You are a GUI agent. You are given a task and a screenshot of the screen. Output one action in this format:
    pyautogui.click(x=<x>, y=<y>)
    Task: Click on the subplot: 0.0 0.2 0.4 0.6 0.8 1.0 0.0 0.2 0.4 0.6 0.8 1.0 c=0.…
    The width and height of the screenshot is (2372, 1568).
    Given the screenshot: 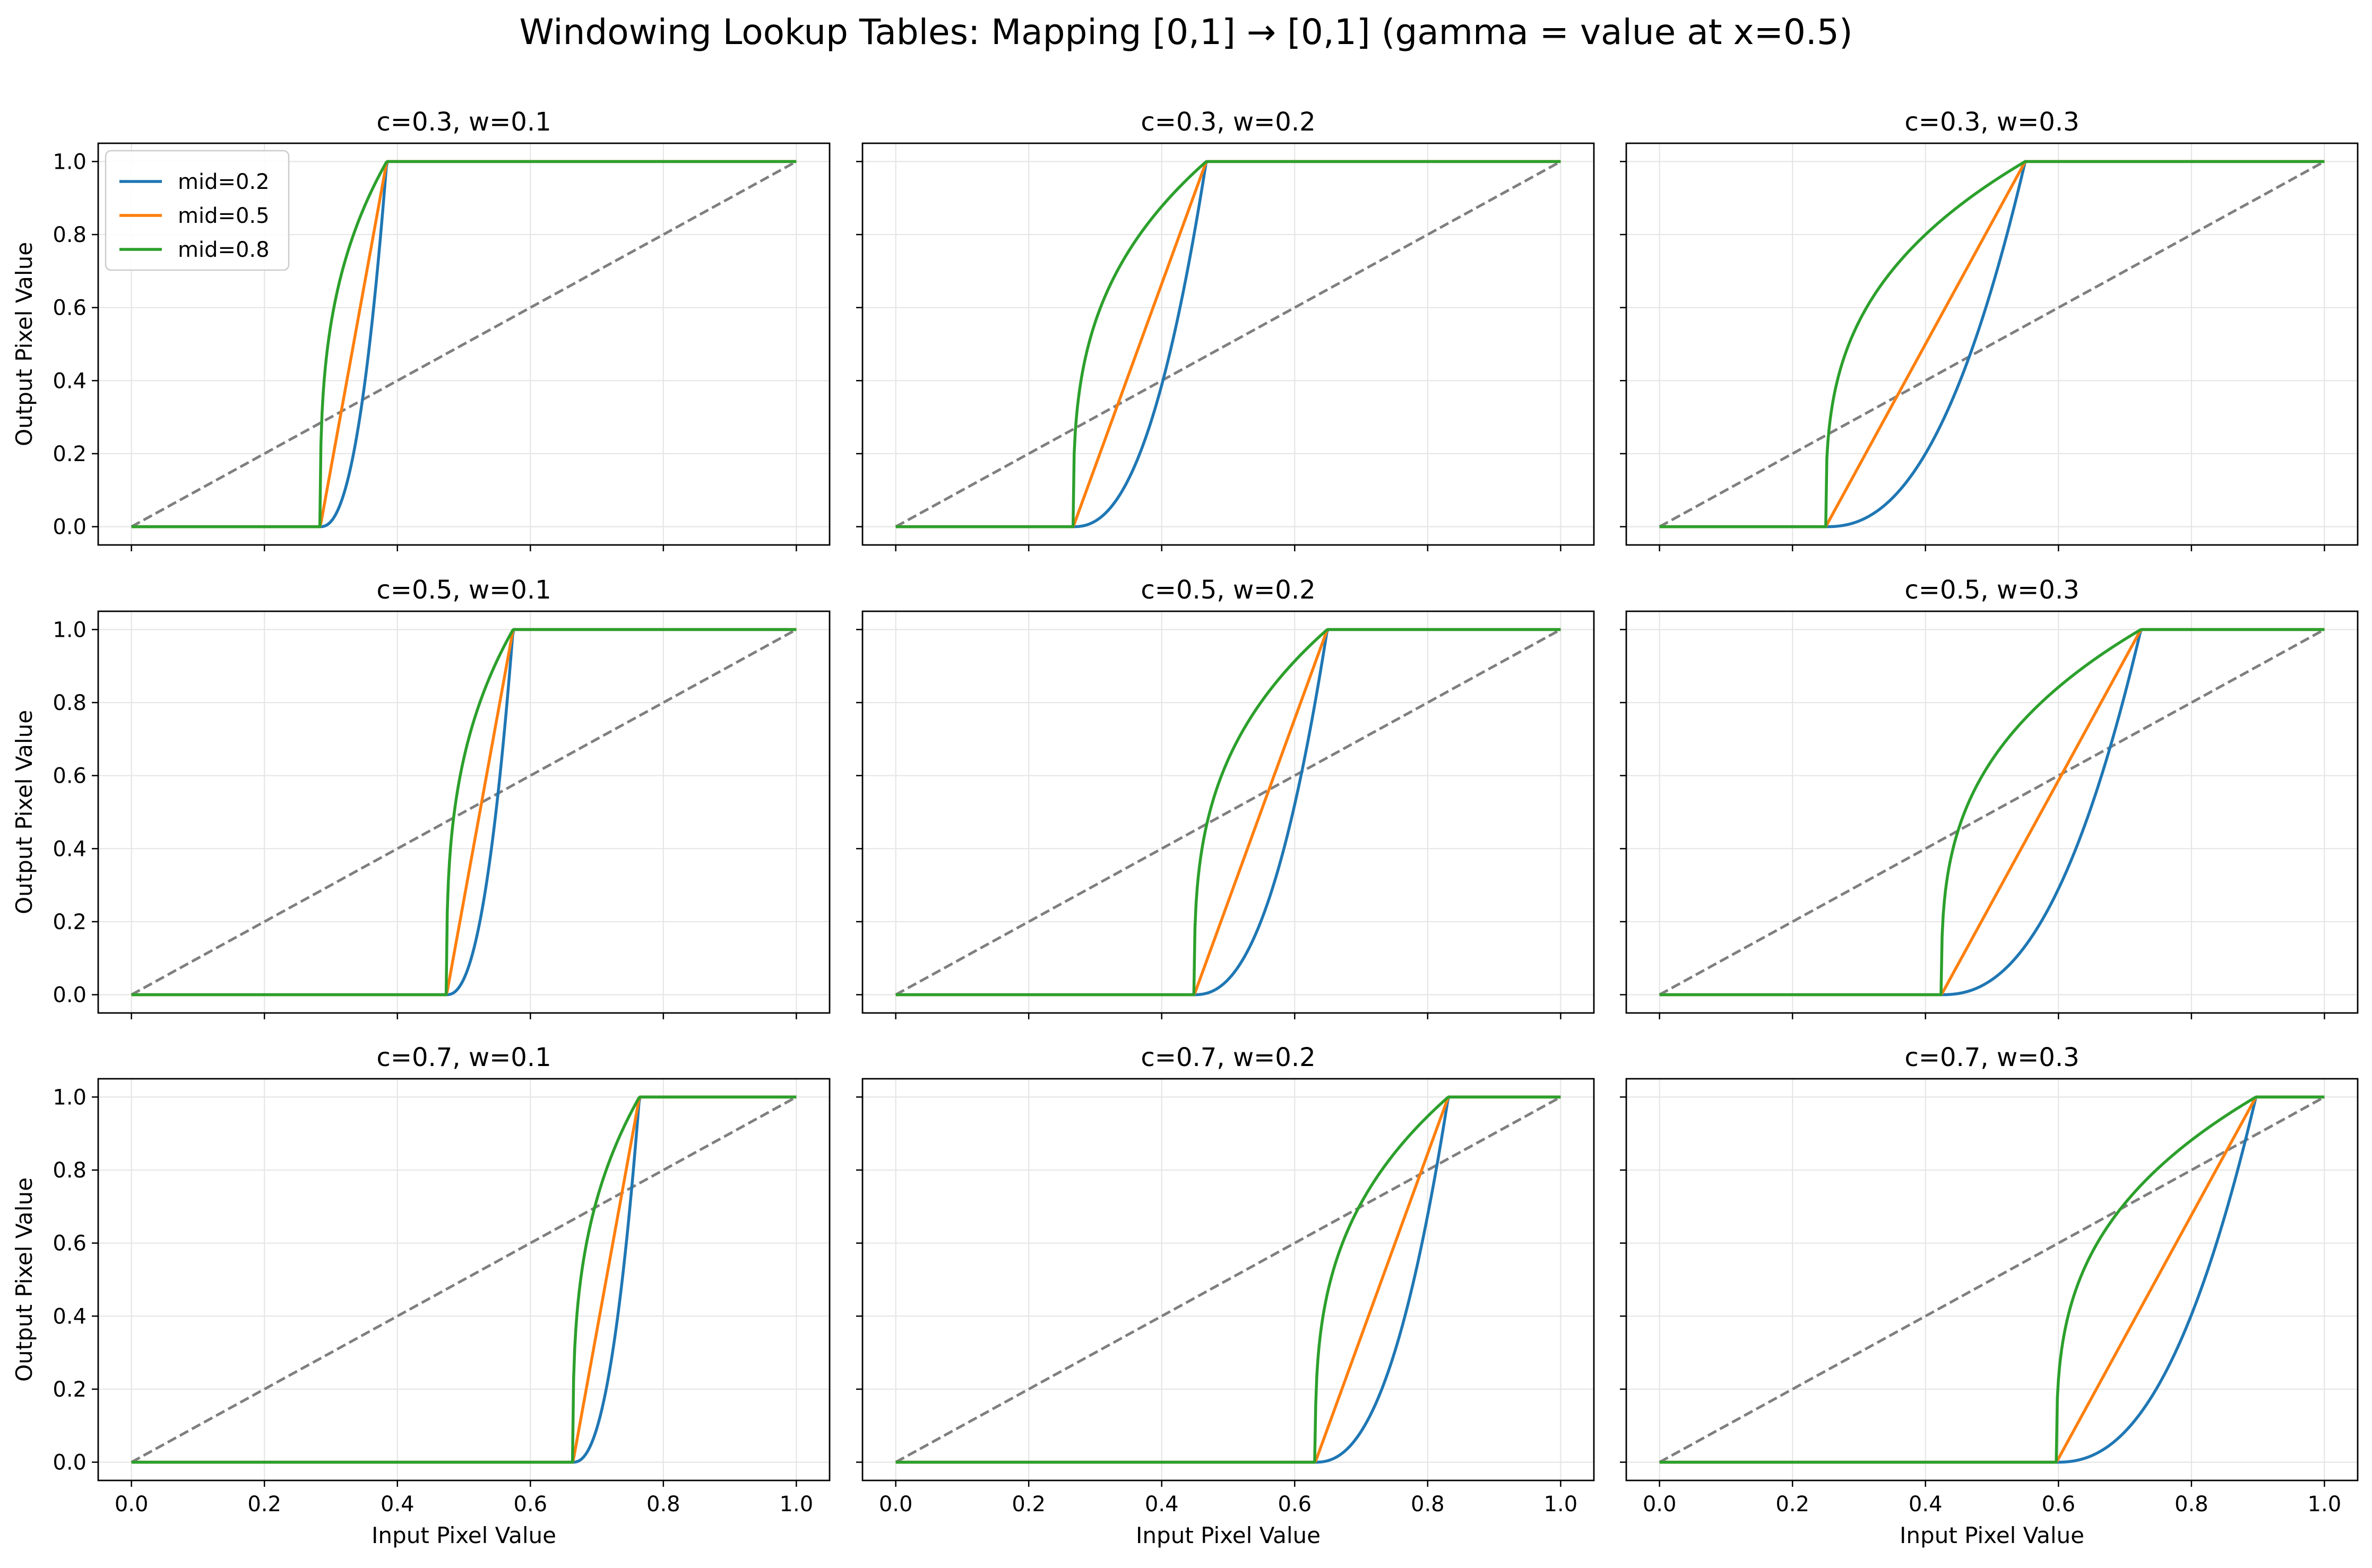 What is the action you would take?
    pyautogui.click(x=421, y=1295)
    